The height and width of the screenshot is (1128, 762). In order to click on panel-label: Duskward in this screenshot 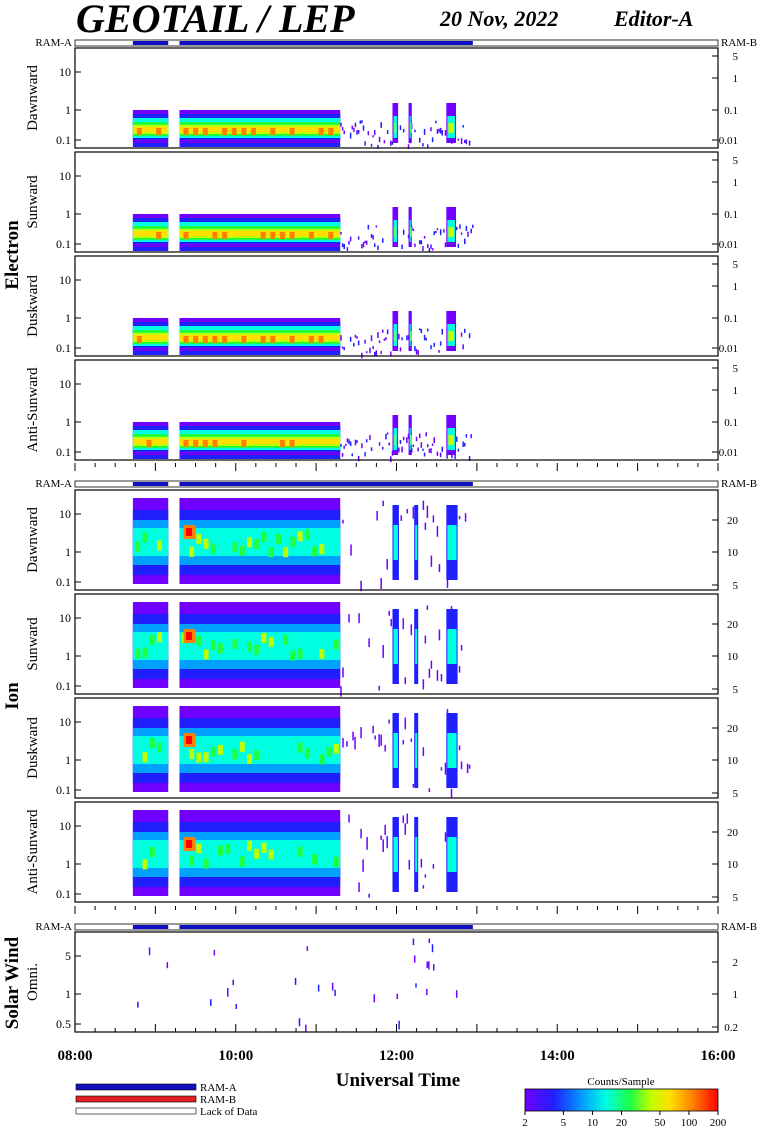, I will do `click(33, 306)`.